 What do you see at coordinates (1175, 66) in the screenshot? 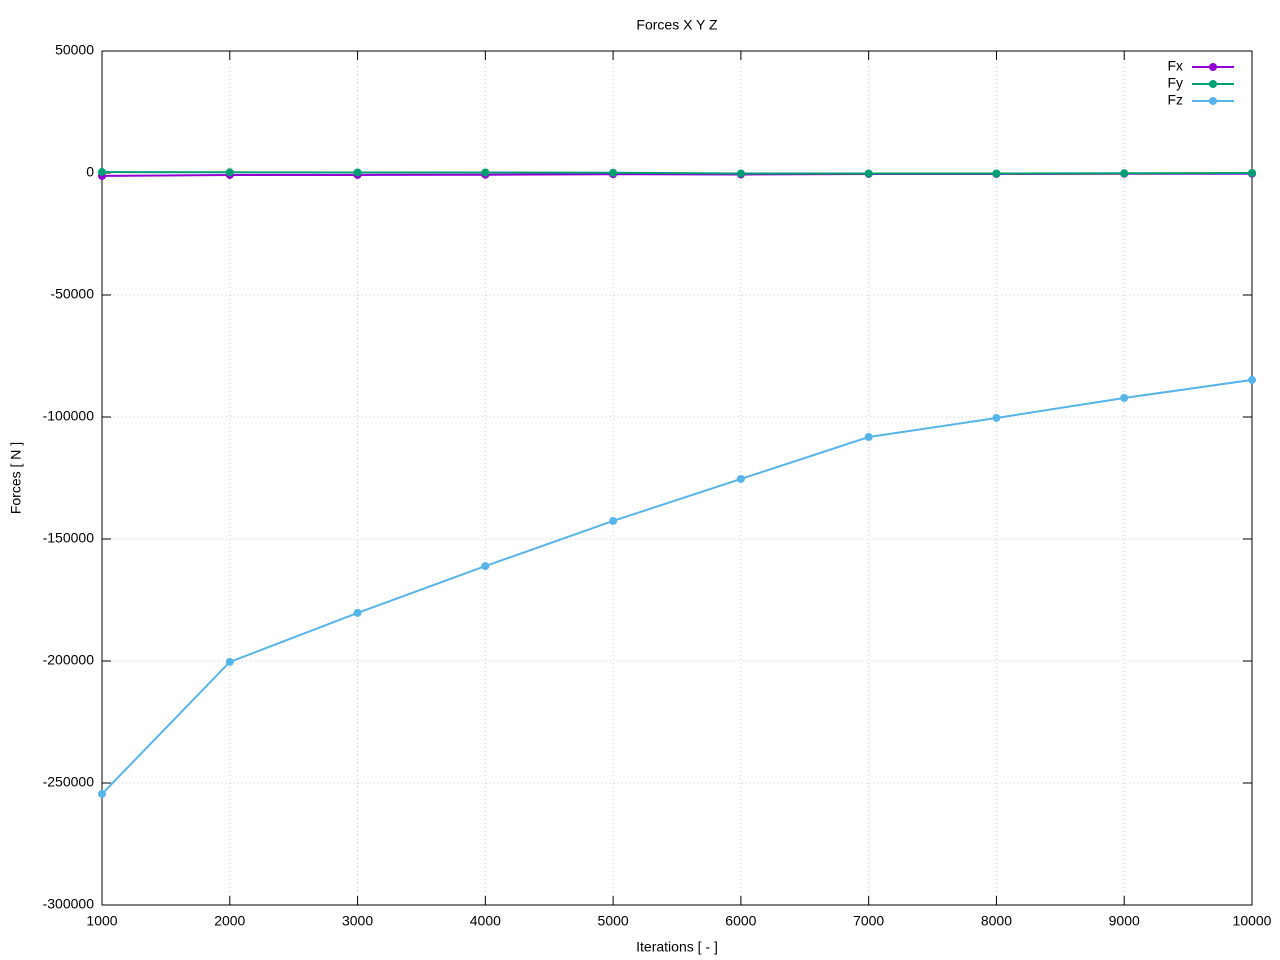
I see `legend-label: Fx` at bounding box center [1175, 66].